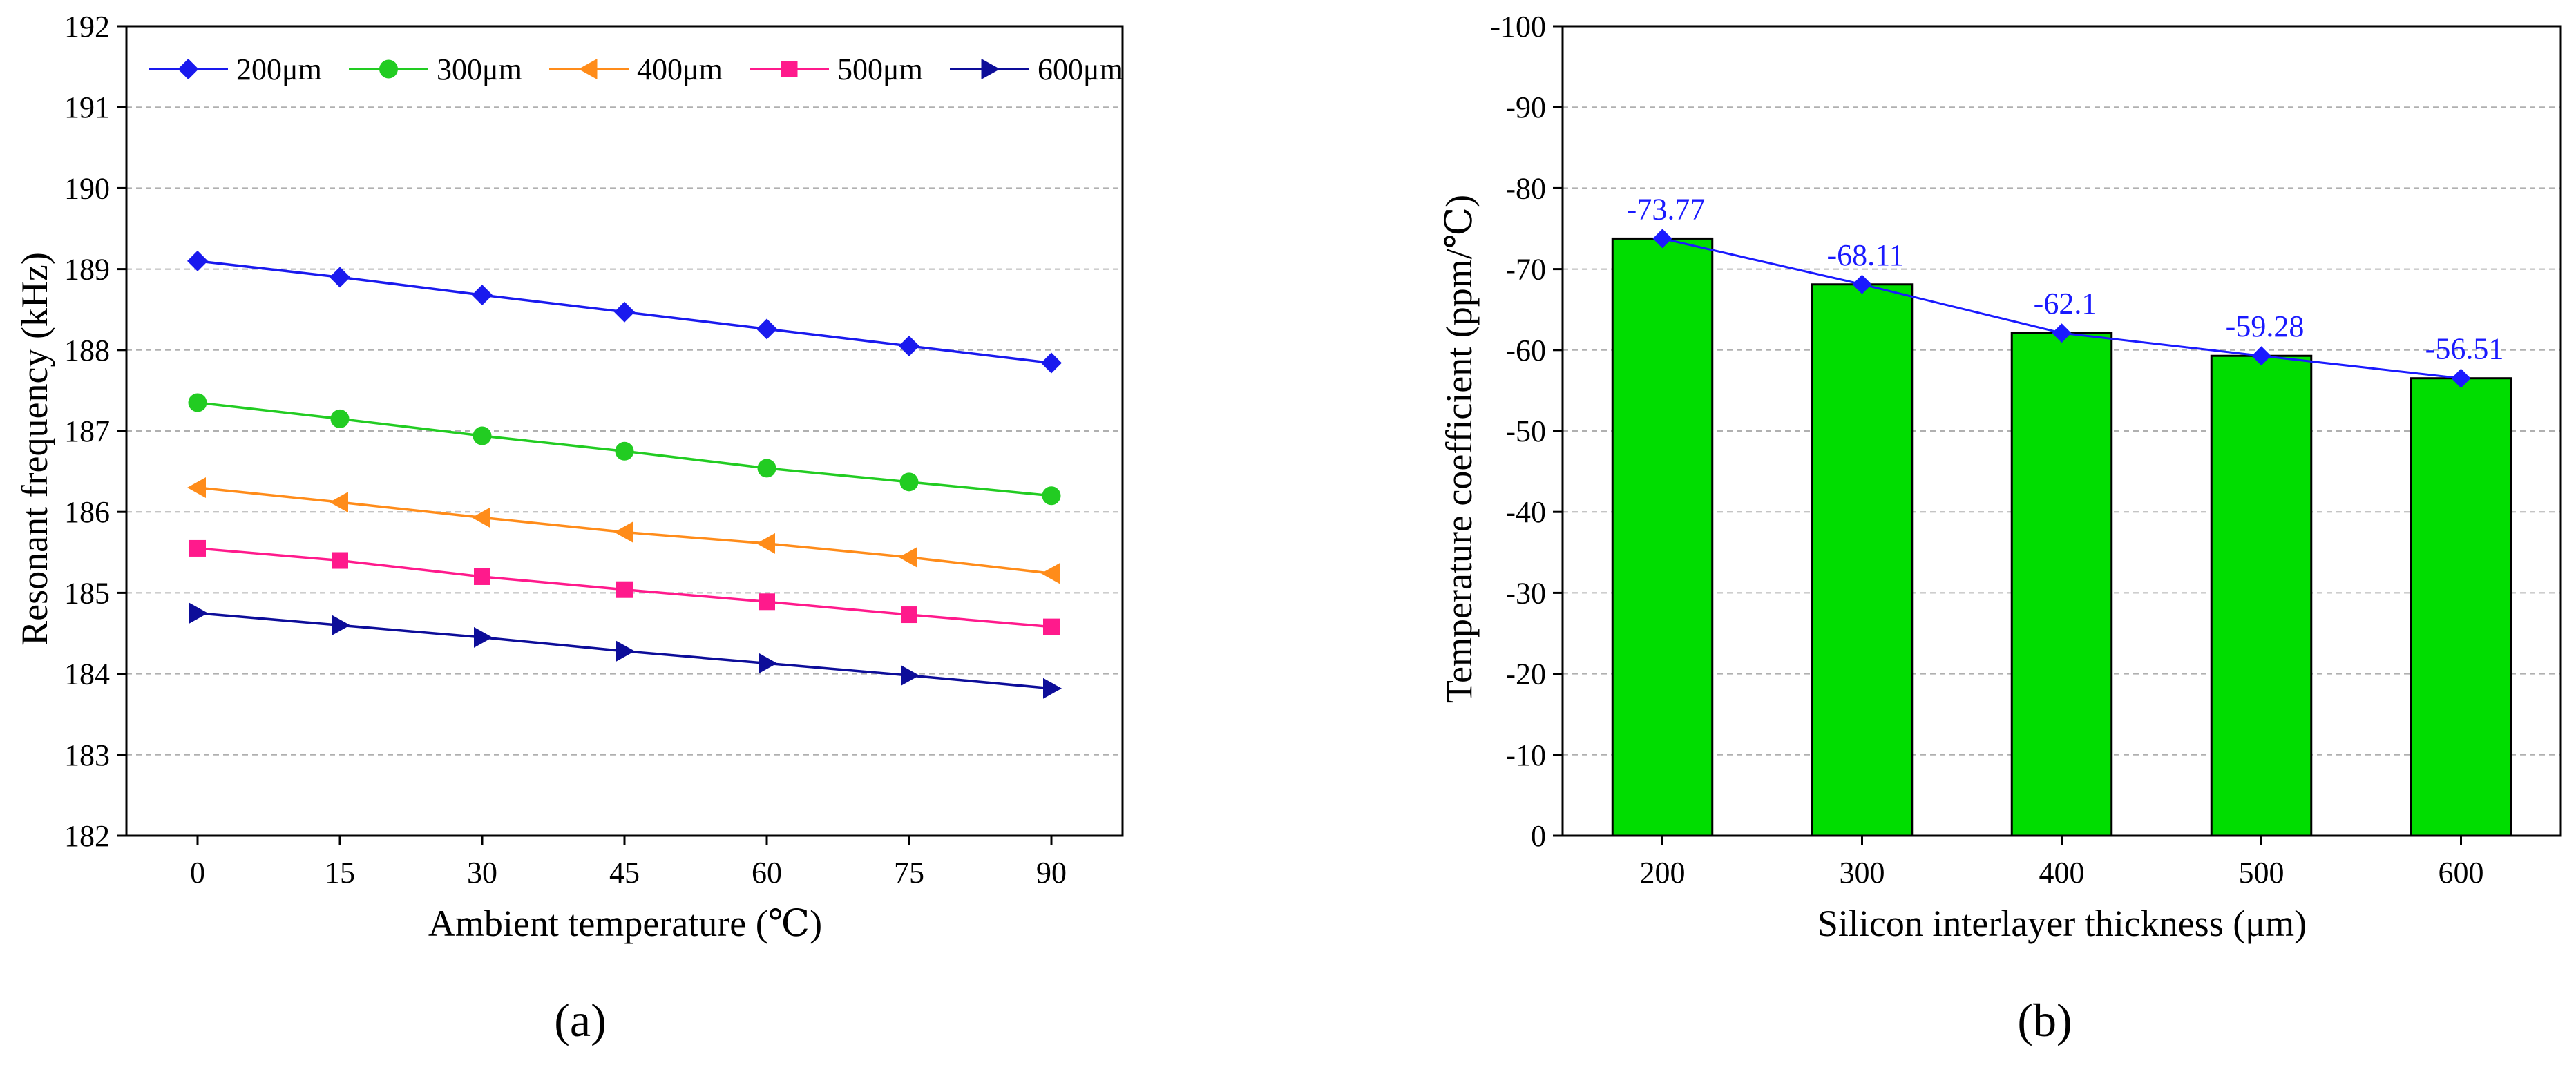 The width and height of the screenshot is (2576, 1065). Describe the element at coordinates (87, 593) in the screenshot. I see `chart-a-y-tick-label: 185` at that location.